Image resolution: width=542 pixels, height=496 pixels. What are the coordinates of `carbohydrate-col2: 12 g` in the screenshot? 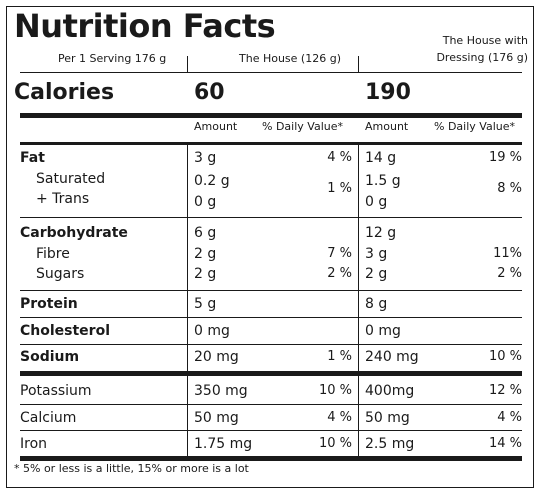 It's located at (381, 233).